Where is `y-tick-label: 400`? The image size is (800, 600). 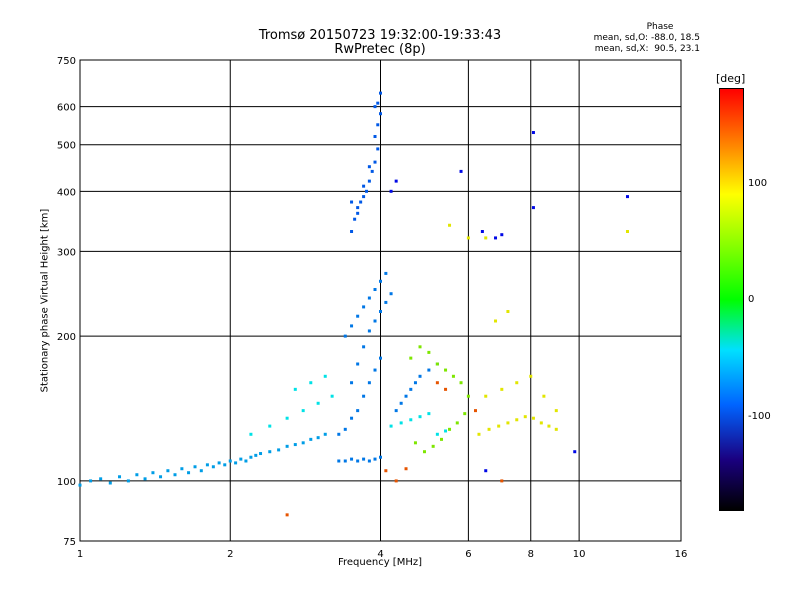 y-tick-label: 400 is located at coordinates (66, 192).